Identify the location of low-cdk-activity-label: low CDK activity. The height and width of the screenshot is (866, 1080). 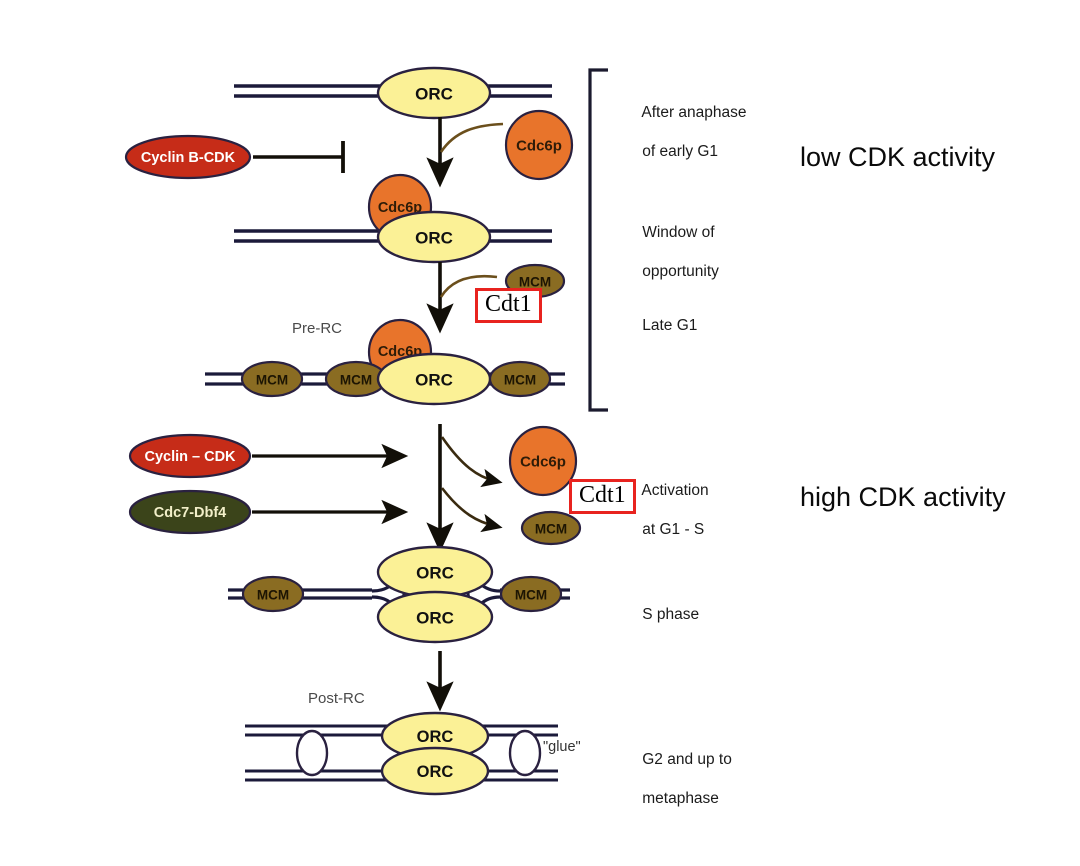
(898, 157).